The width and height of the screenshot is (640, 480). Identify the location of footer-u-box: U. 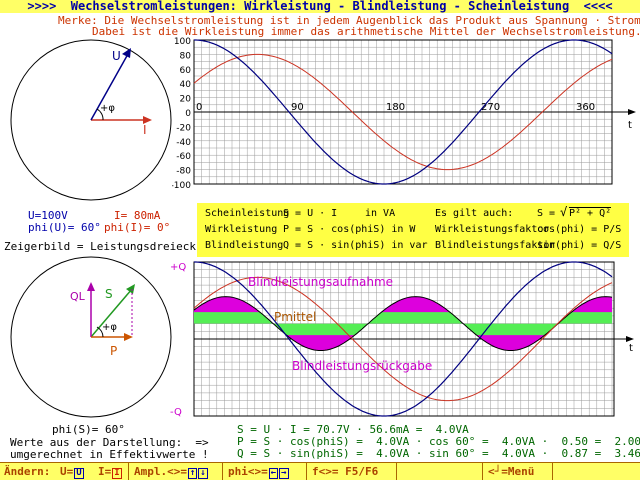
(79, 473).